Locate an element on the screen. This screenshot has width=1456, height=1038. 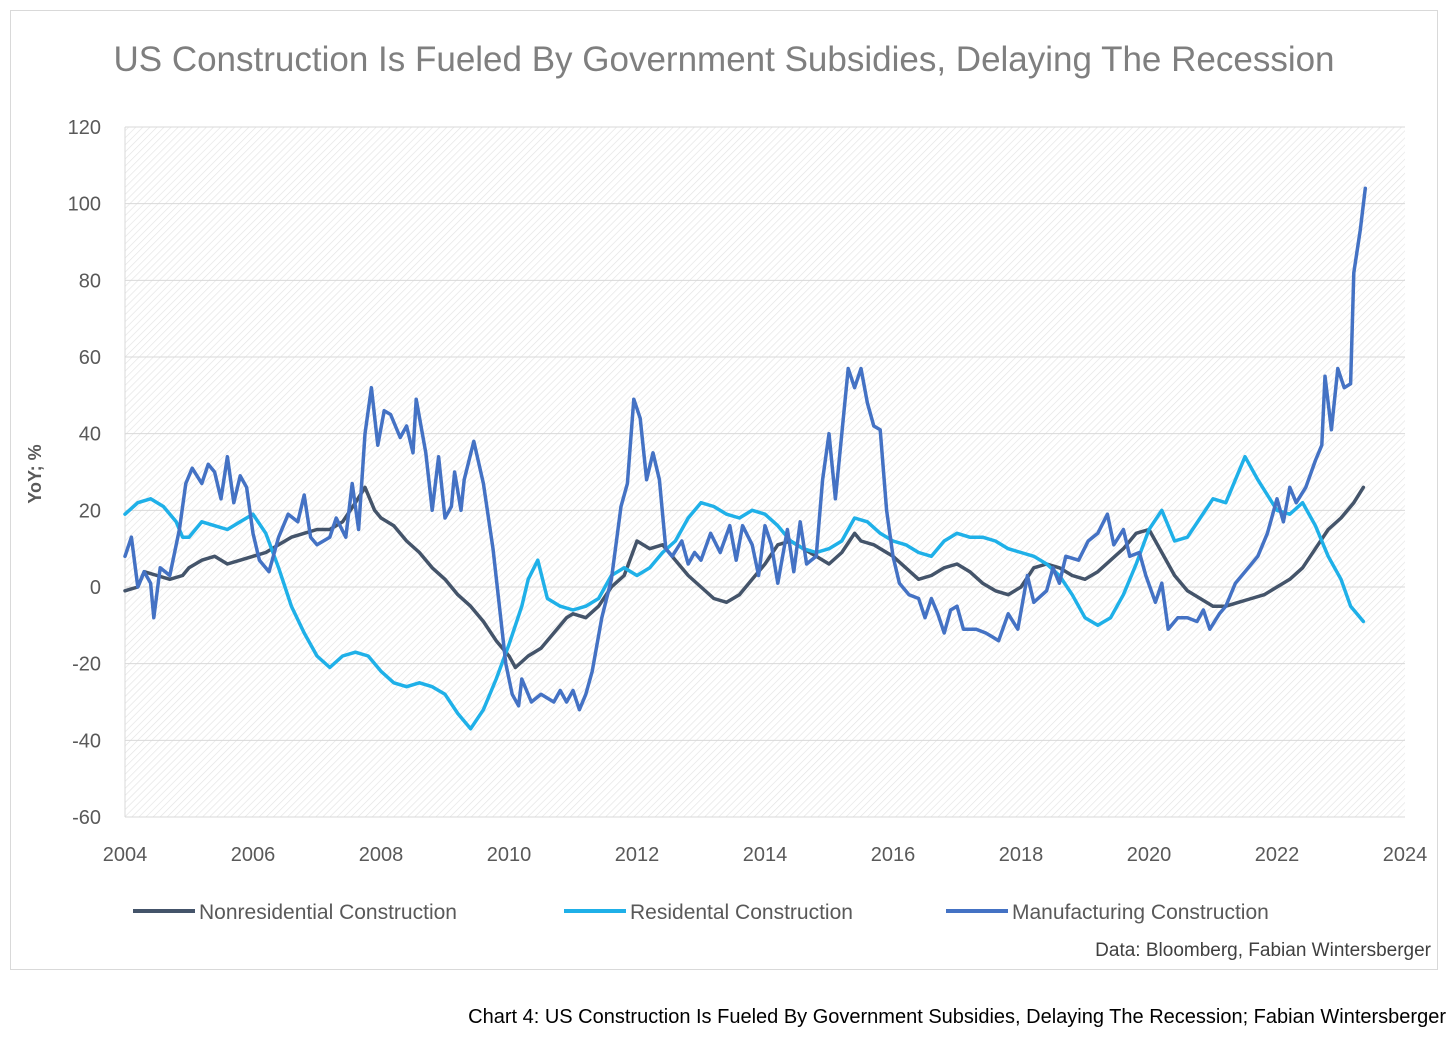
y-axis-label: YoY; % is located at coordinates (35, 473).